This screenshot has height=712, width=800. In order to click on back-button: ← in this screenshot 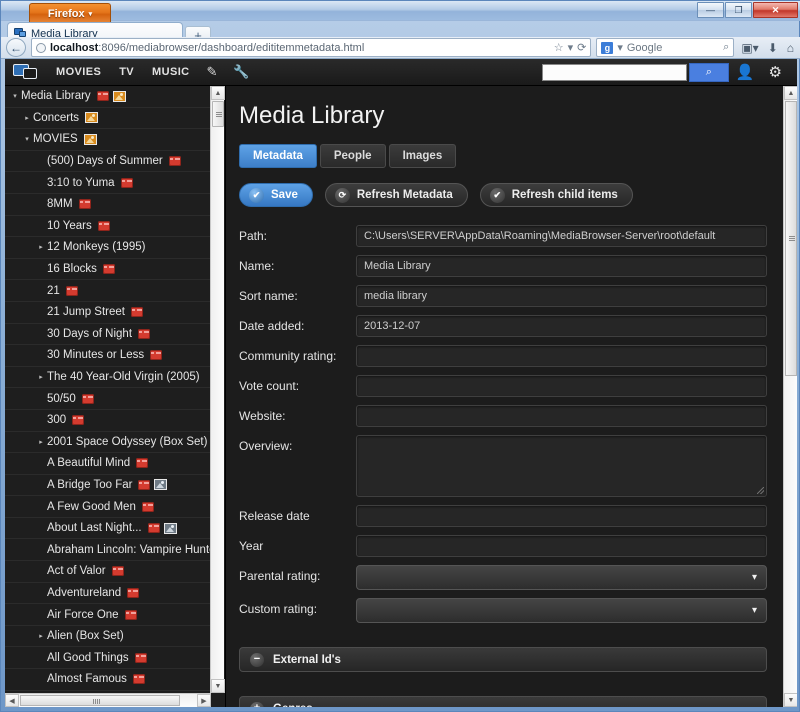, I will do `click(16, 47)`.